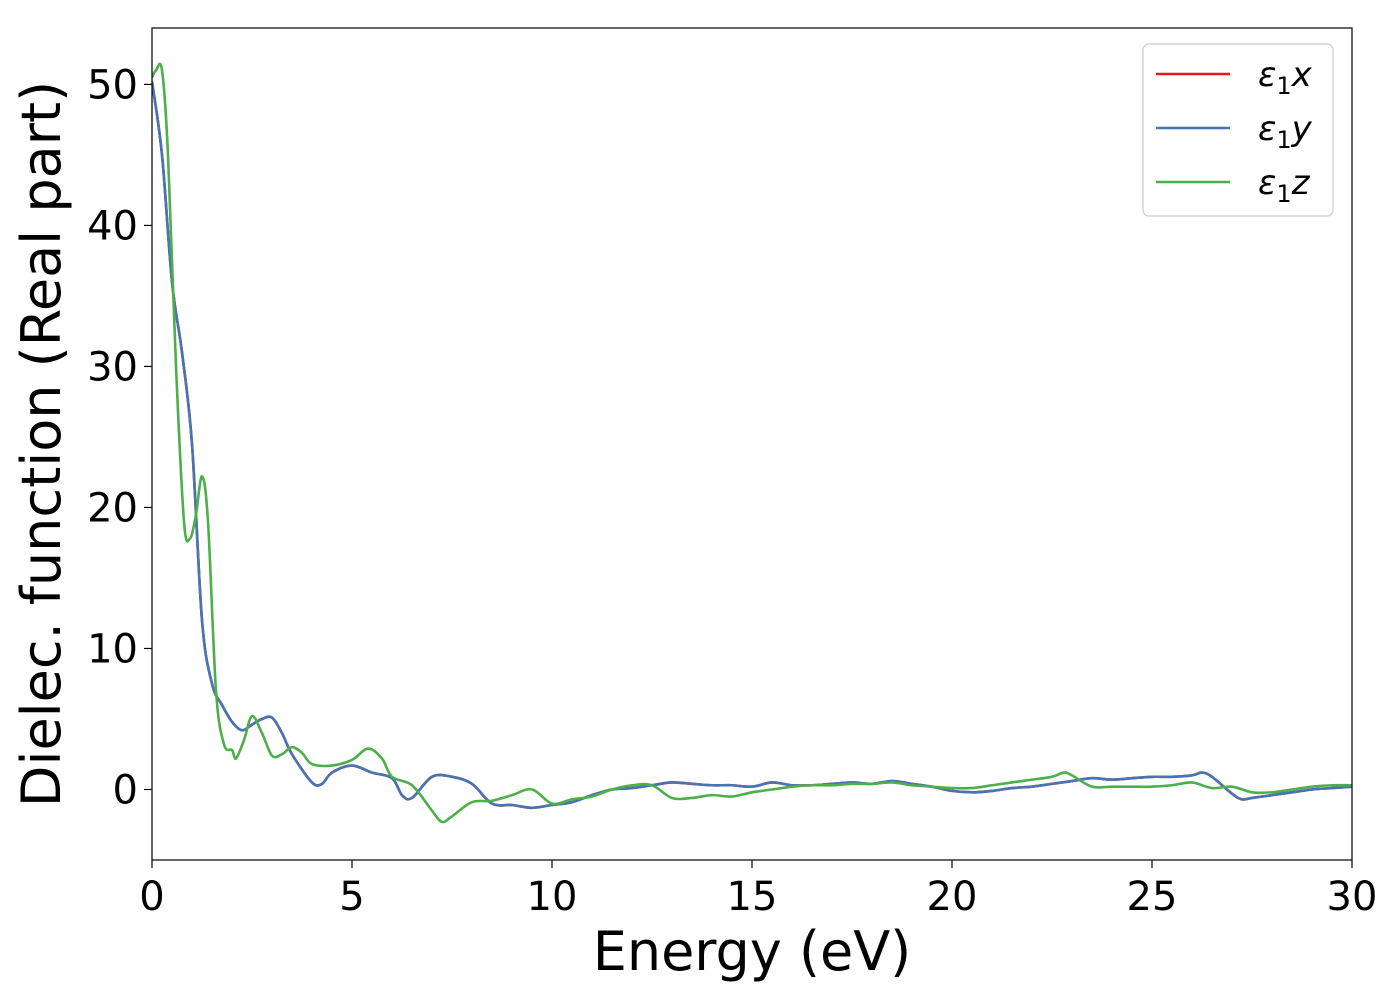 This screenshot has height=1000, width=1400. Describe the element at coordinates (1285, 131) in the screenshot. I see `legend-label-y: ε1y` at that location.